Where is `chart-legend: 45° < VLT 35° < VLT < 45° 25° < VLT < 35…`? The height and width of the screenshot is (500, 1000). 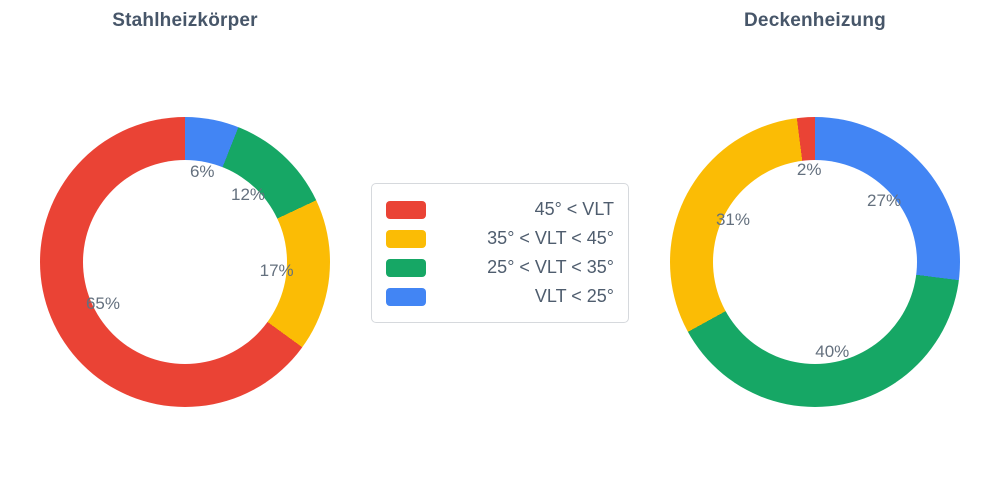
chart-legend: 45° < VLT 35° < VLT < 45° 25° < VLT < 35… is located at coordinates (500, 253).